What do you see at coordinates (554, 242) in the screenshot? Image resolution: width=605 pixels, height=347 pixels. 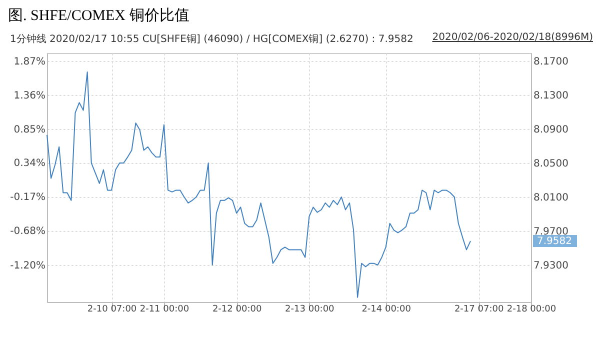 I see `text: 7.9582` at bounding box center [554, 242].